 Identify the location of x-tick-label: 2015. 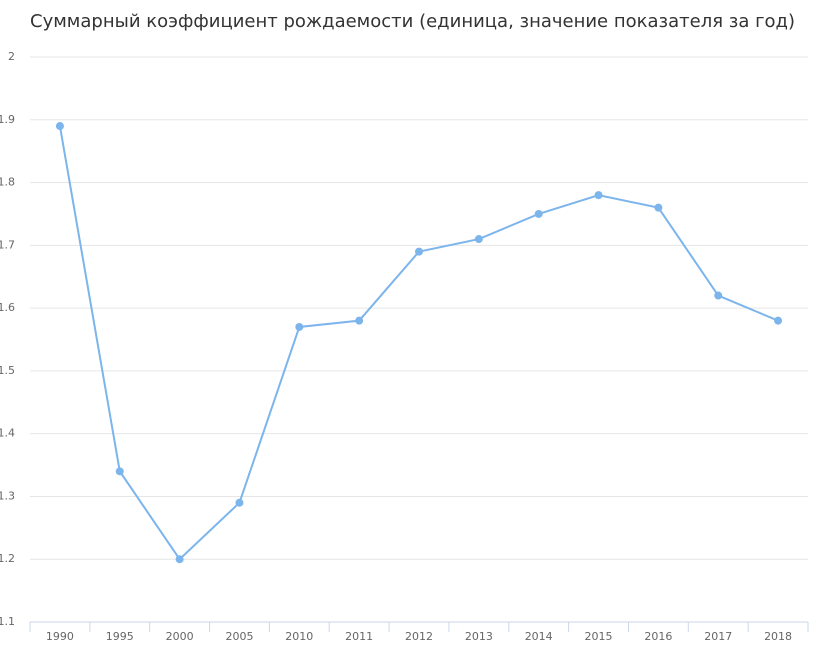
(599, 636).